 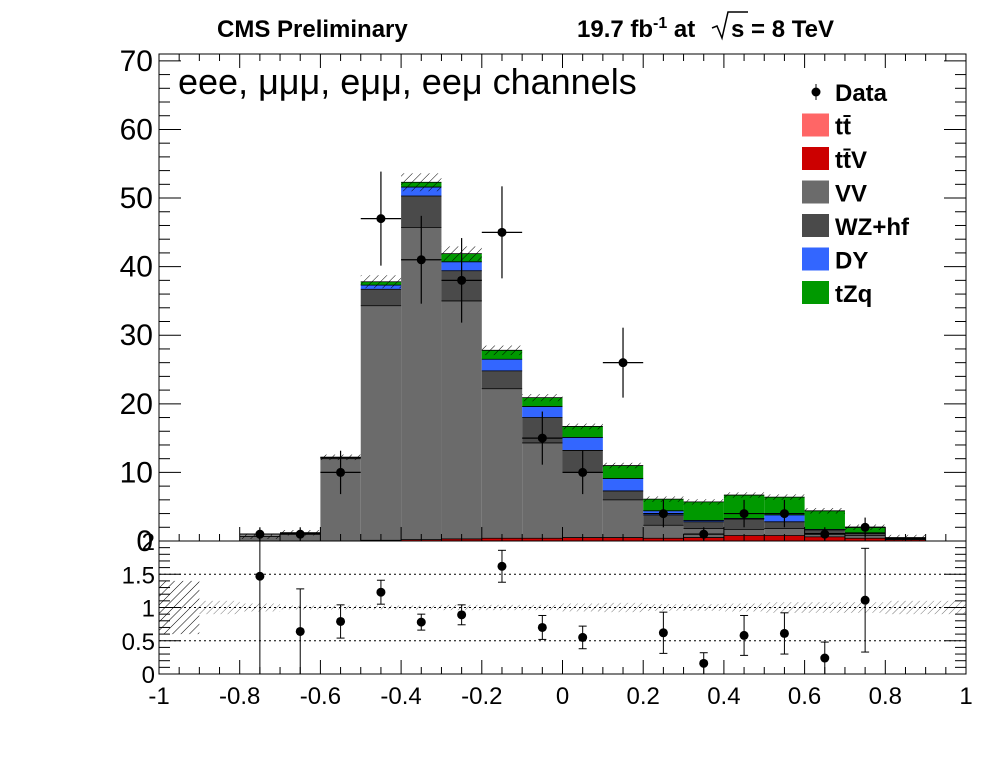 I want to click on x-tick-label: 0.6, so click(x=804, y=696).